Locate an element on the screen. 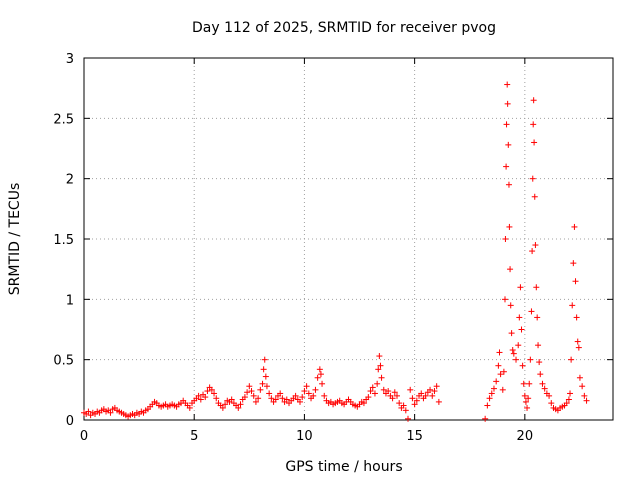  y-tick-label: 3 is located at coordinates (70, 59).